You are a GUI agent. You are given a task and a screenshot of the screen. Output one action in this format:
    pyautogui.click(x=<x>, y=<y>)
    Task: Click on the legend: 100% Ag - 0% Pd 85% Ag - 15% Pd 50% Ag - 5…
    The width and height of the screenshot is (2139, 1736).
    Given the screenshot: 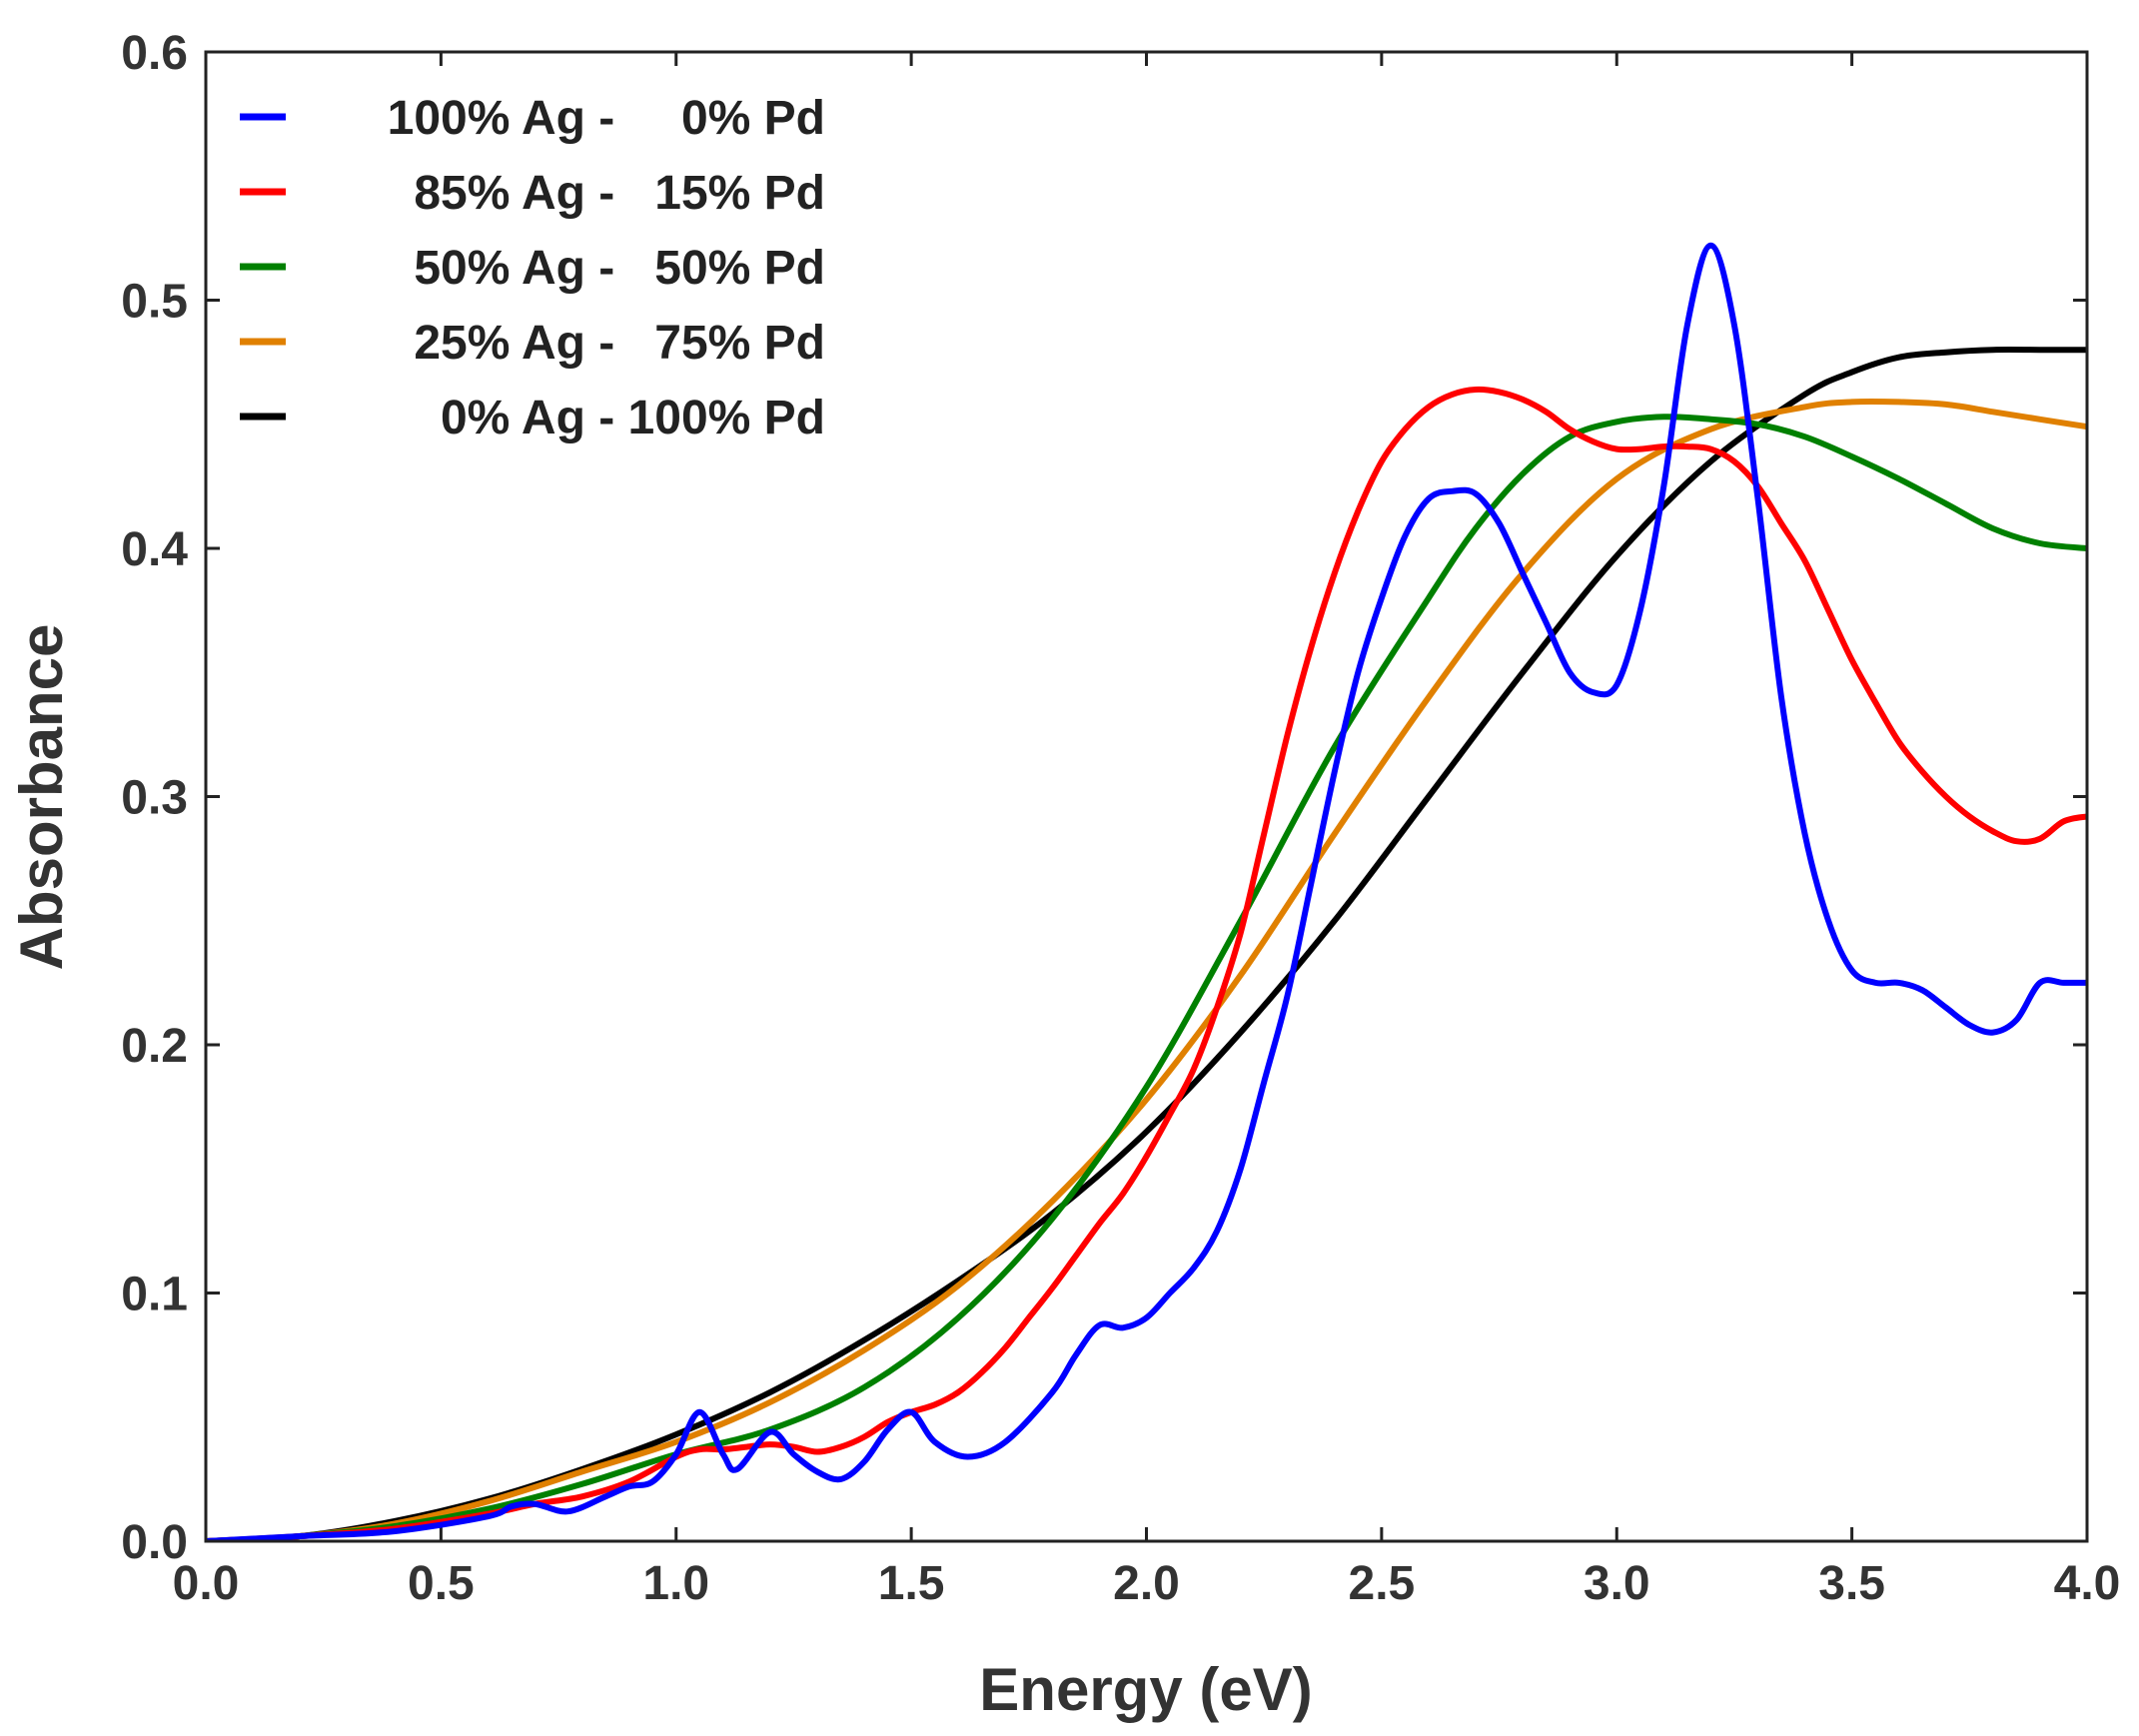 What is the action you would take?
    pyautogui.click(x=532, y=268)
    